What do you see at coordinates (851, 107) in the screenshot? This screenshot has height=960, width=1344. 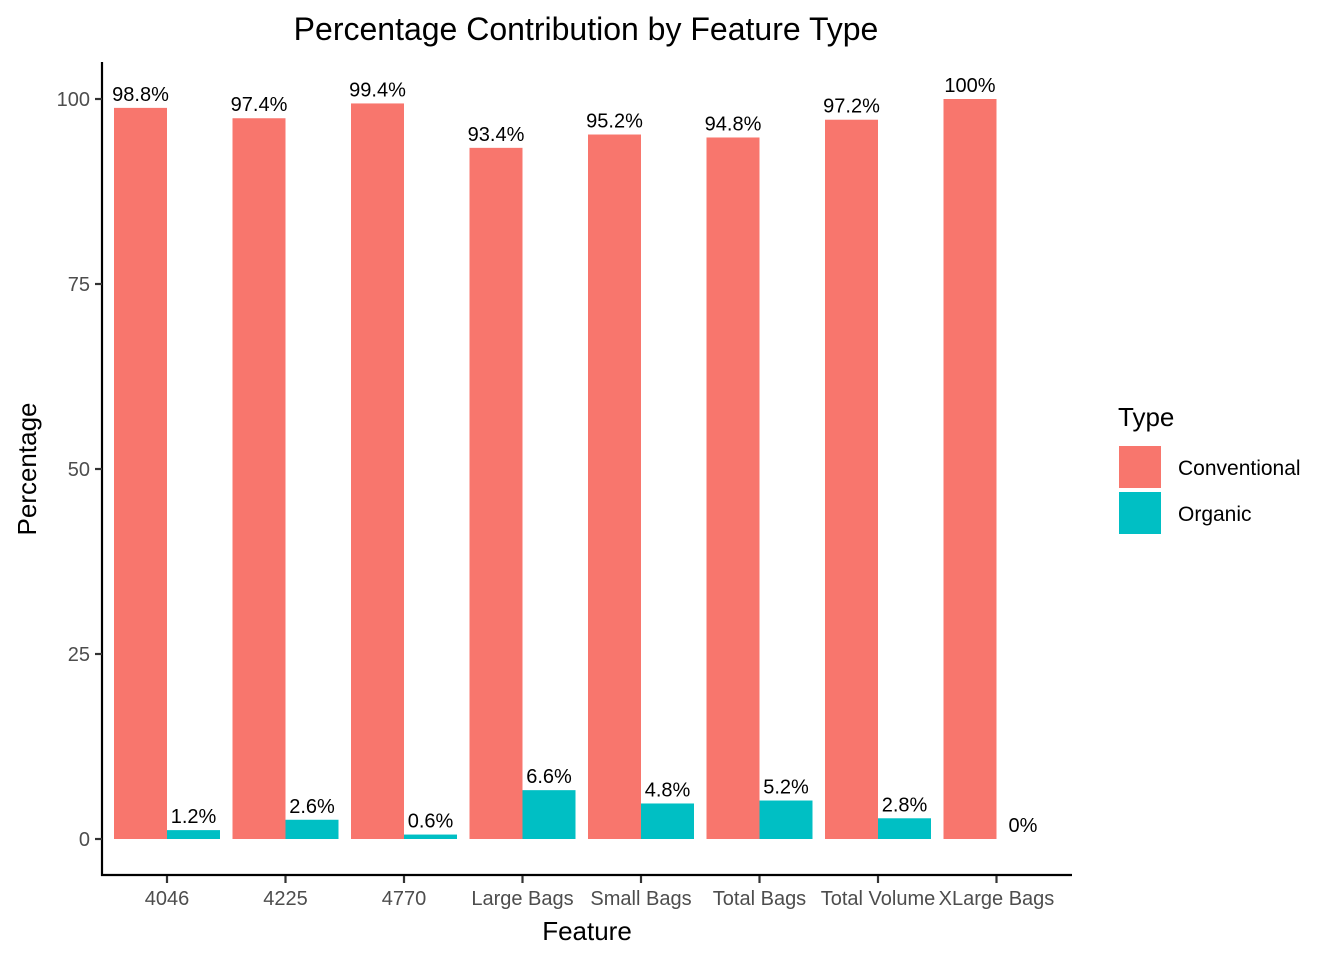 I see `data-label-conventional-total-volume: 97.2%` at bounding box center [851, 107].